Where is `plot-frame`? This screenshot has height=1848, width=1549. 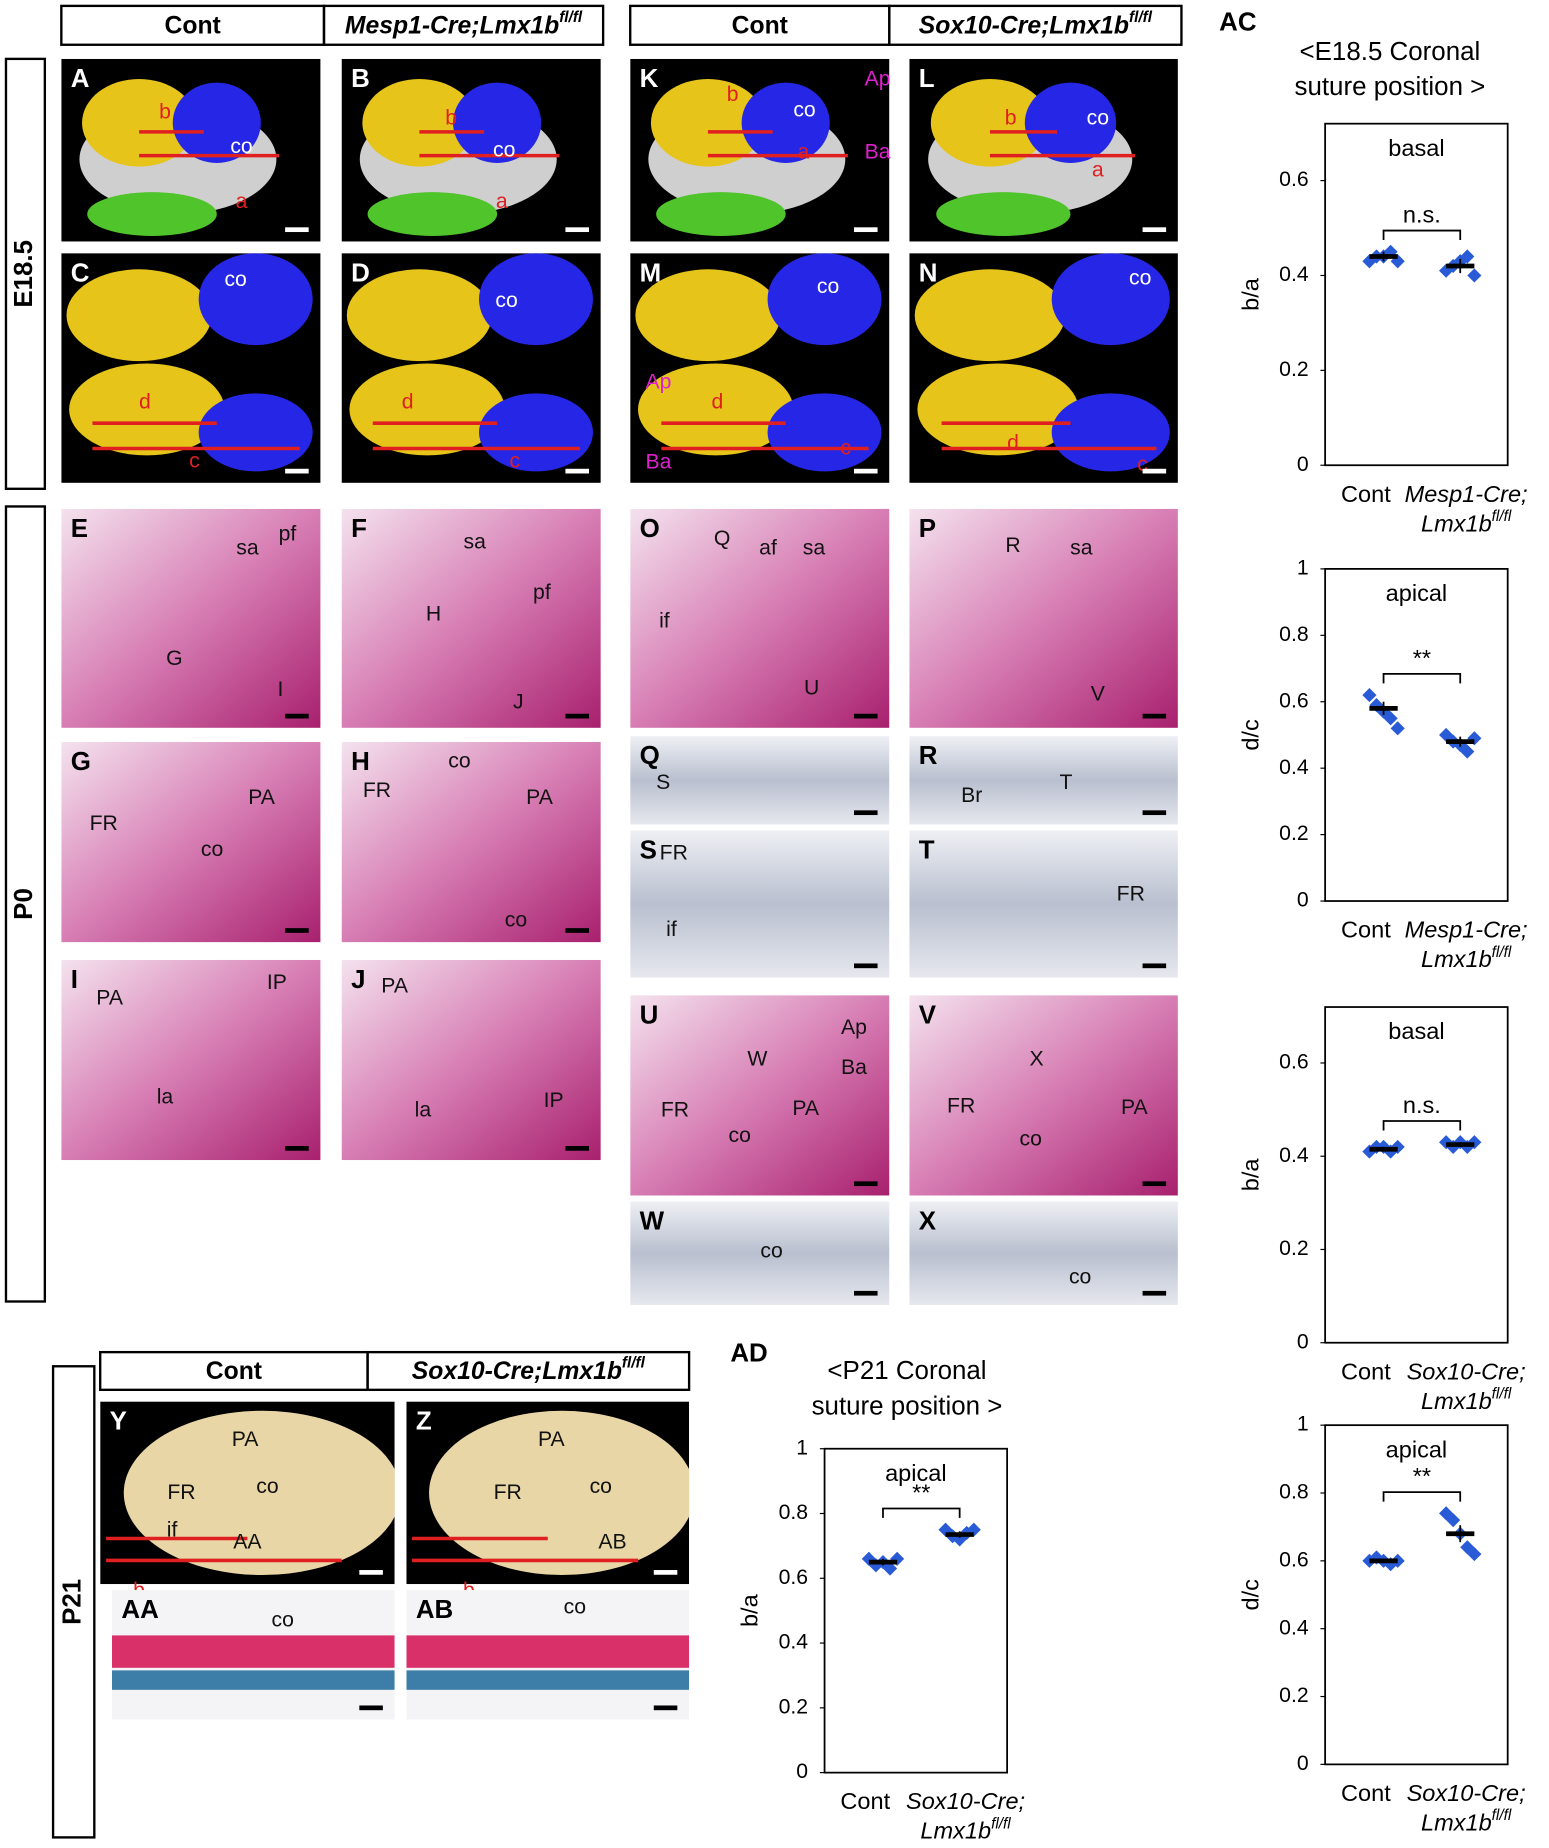 plot-frame is located at coordinates (916, 1610).